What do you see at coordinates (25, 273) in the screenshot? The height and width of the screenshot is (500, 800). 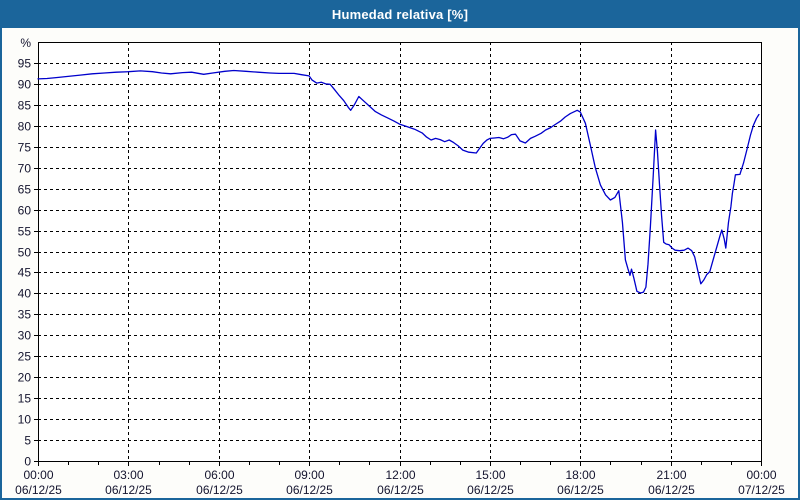 I see `y-tick-label: 45` at bounding box center [25, 273].